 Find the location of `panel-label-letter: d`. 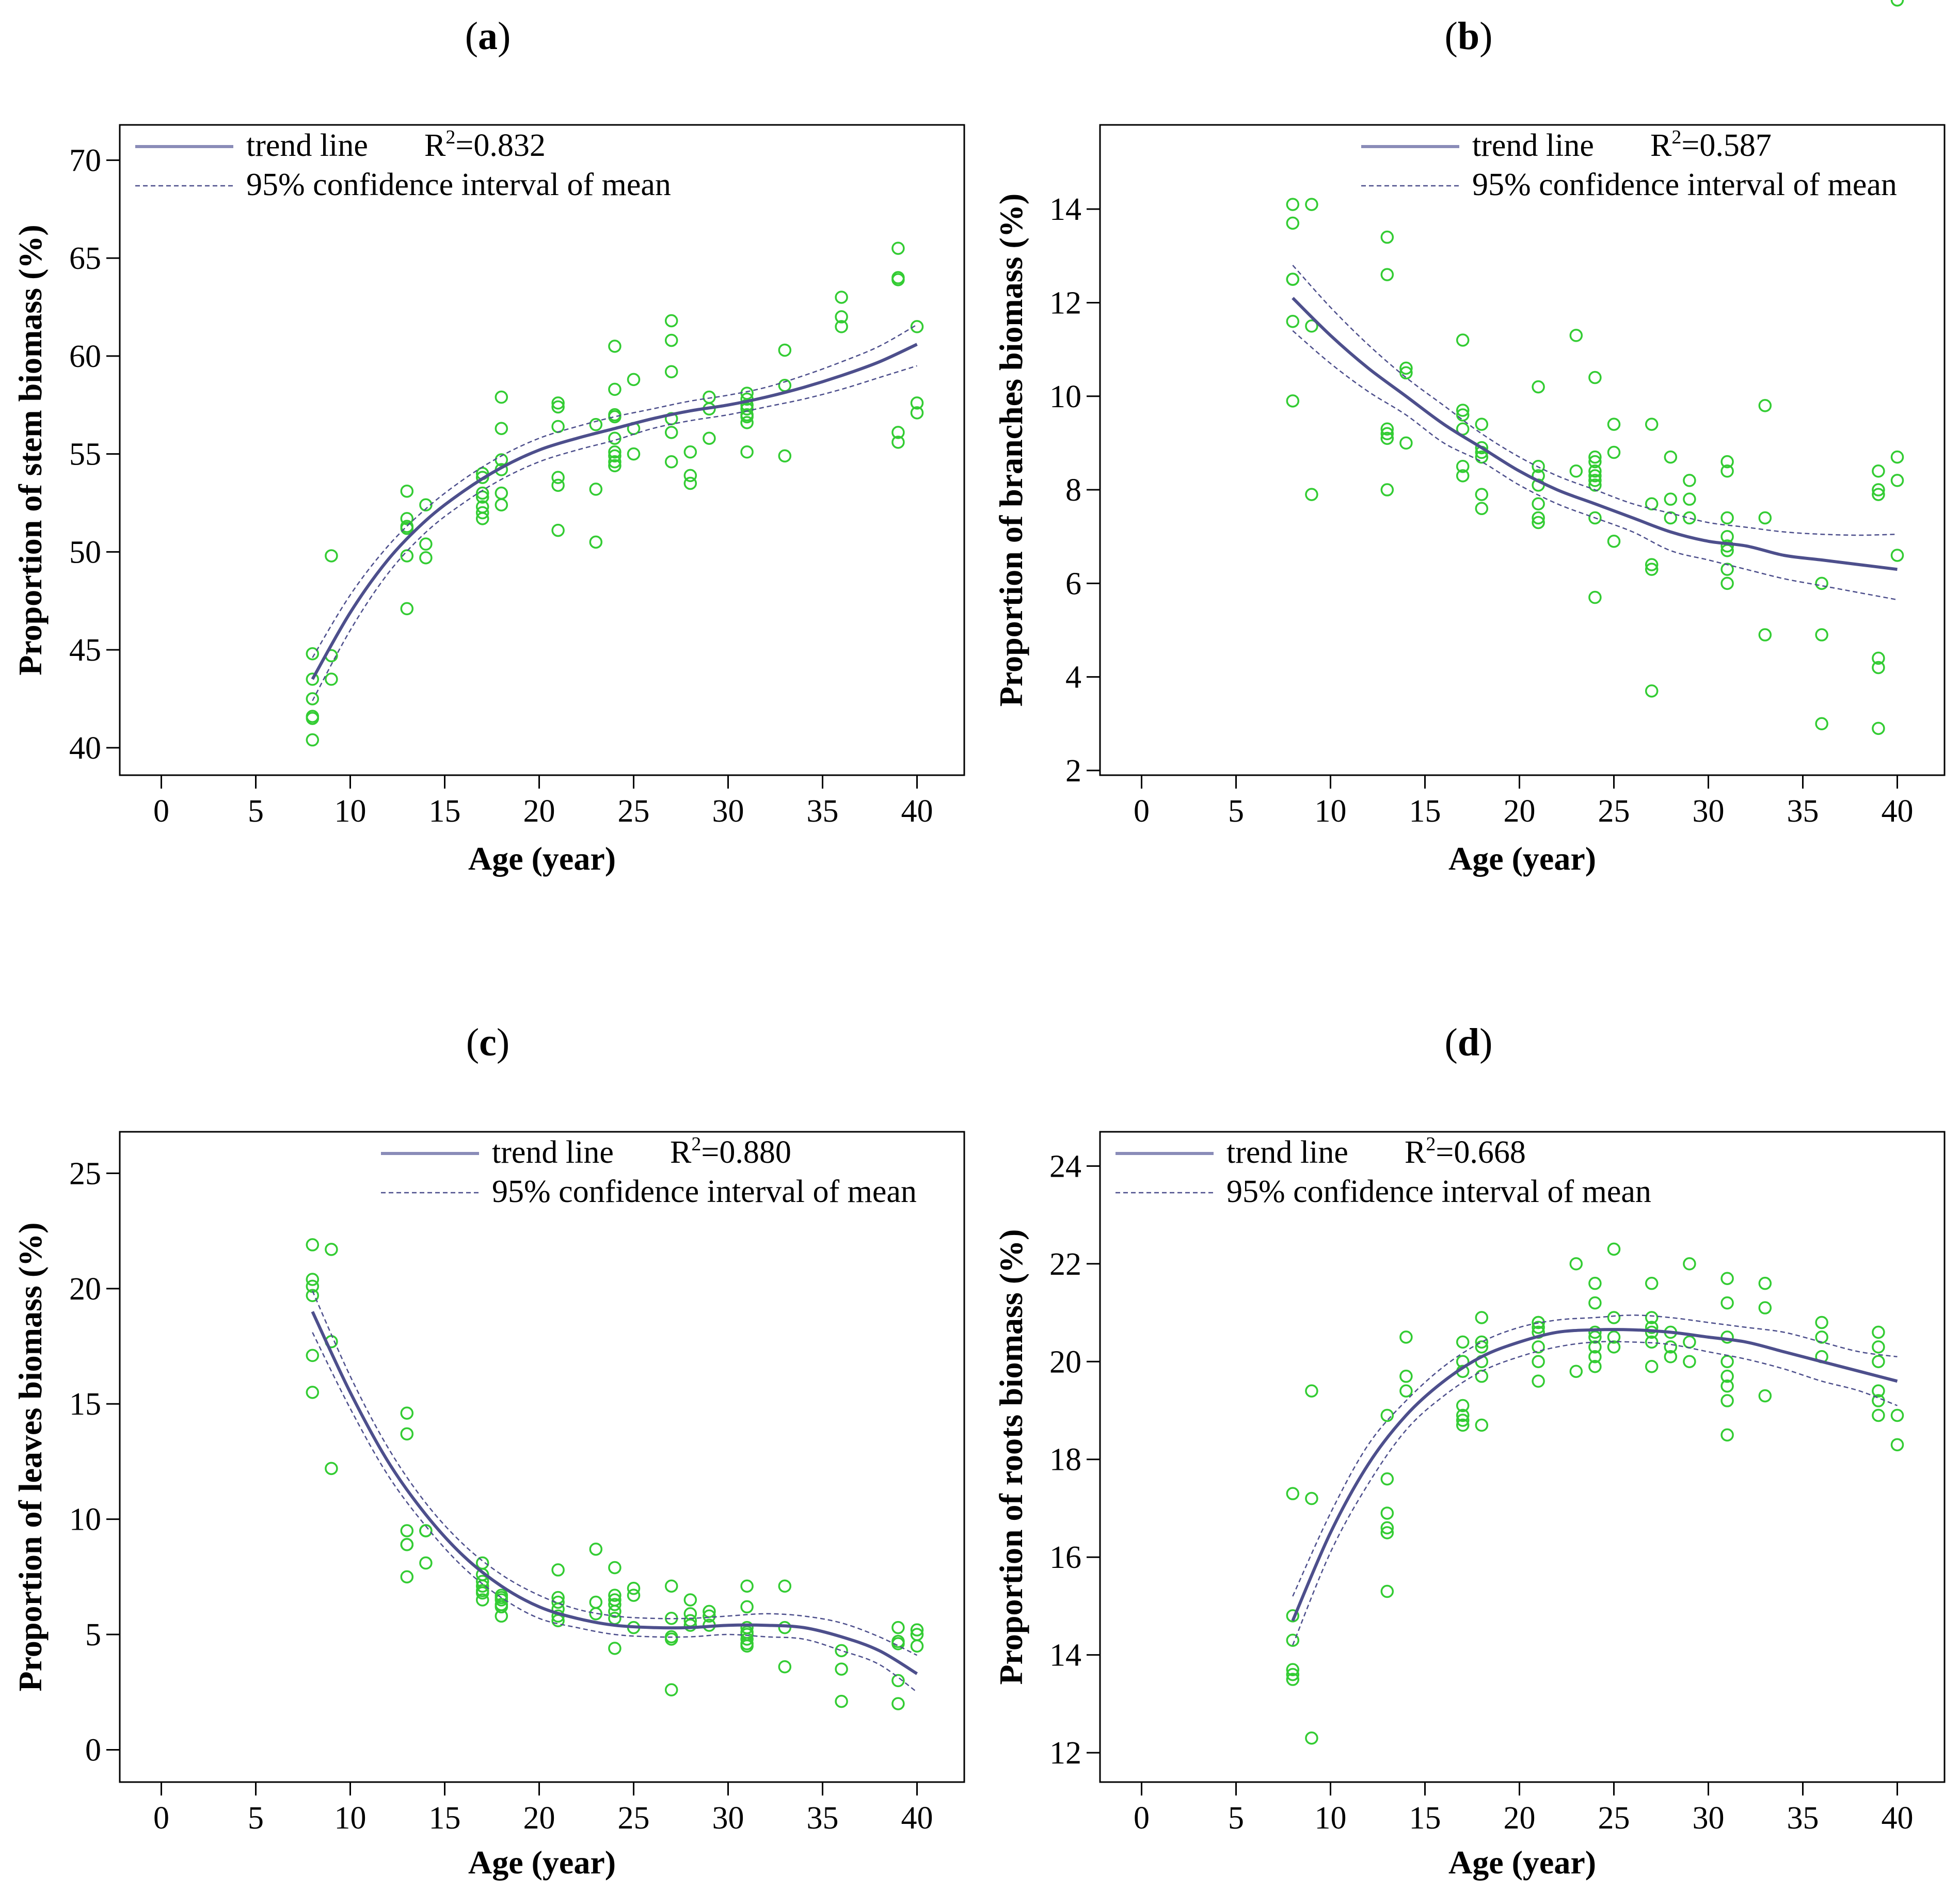

panel-label-letter: d is located at coordinates (1468, 1042).